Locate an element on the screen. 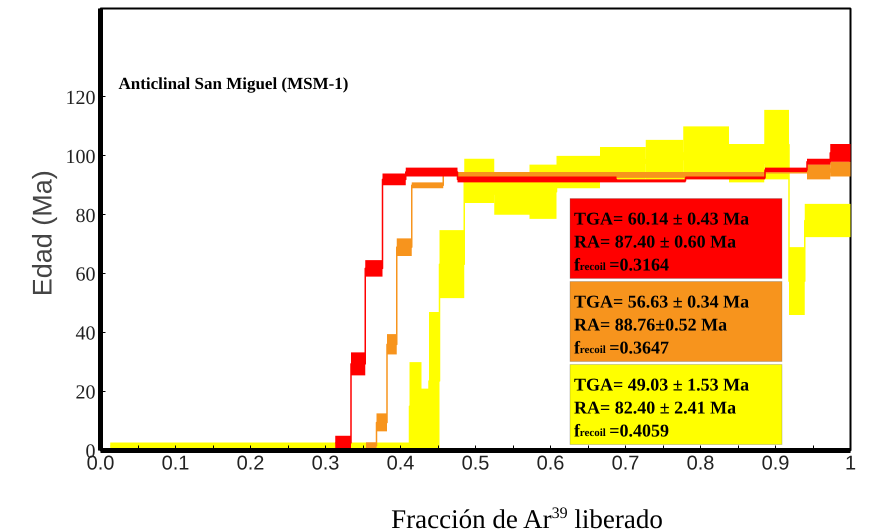 This screenshot has height=532, width=874. x-tick-label: 1 is located at coordinates (850, 463).